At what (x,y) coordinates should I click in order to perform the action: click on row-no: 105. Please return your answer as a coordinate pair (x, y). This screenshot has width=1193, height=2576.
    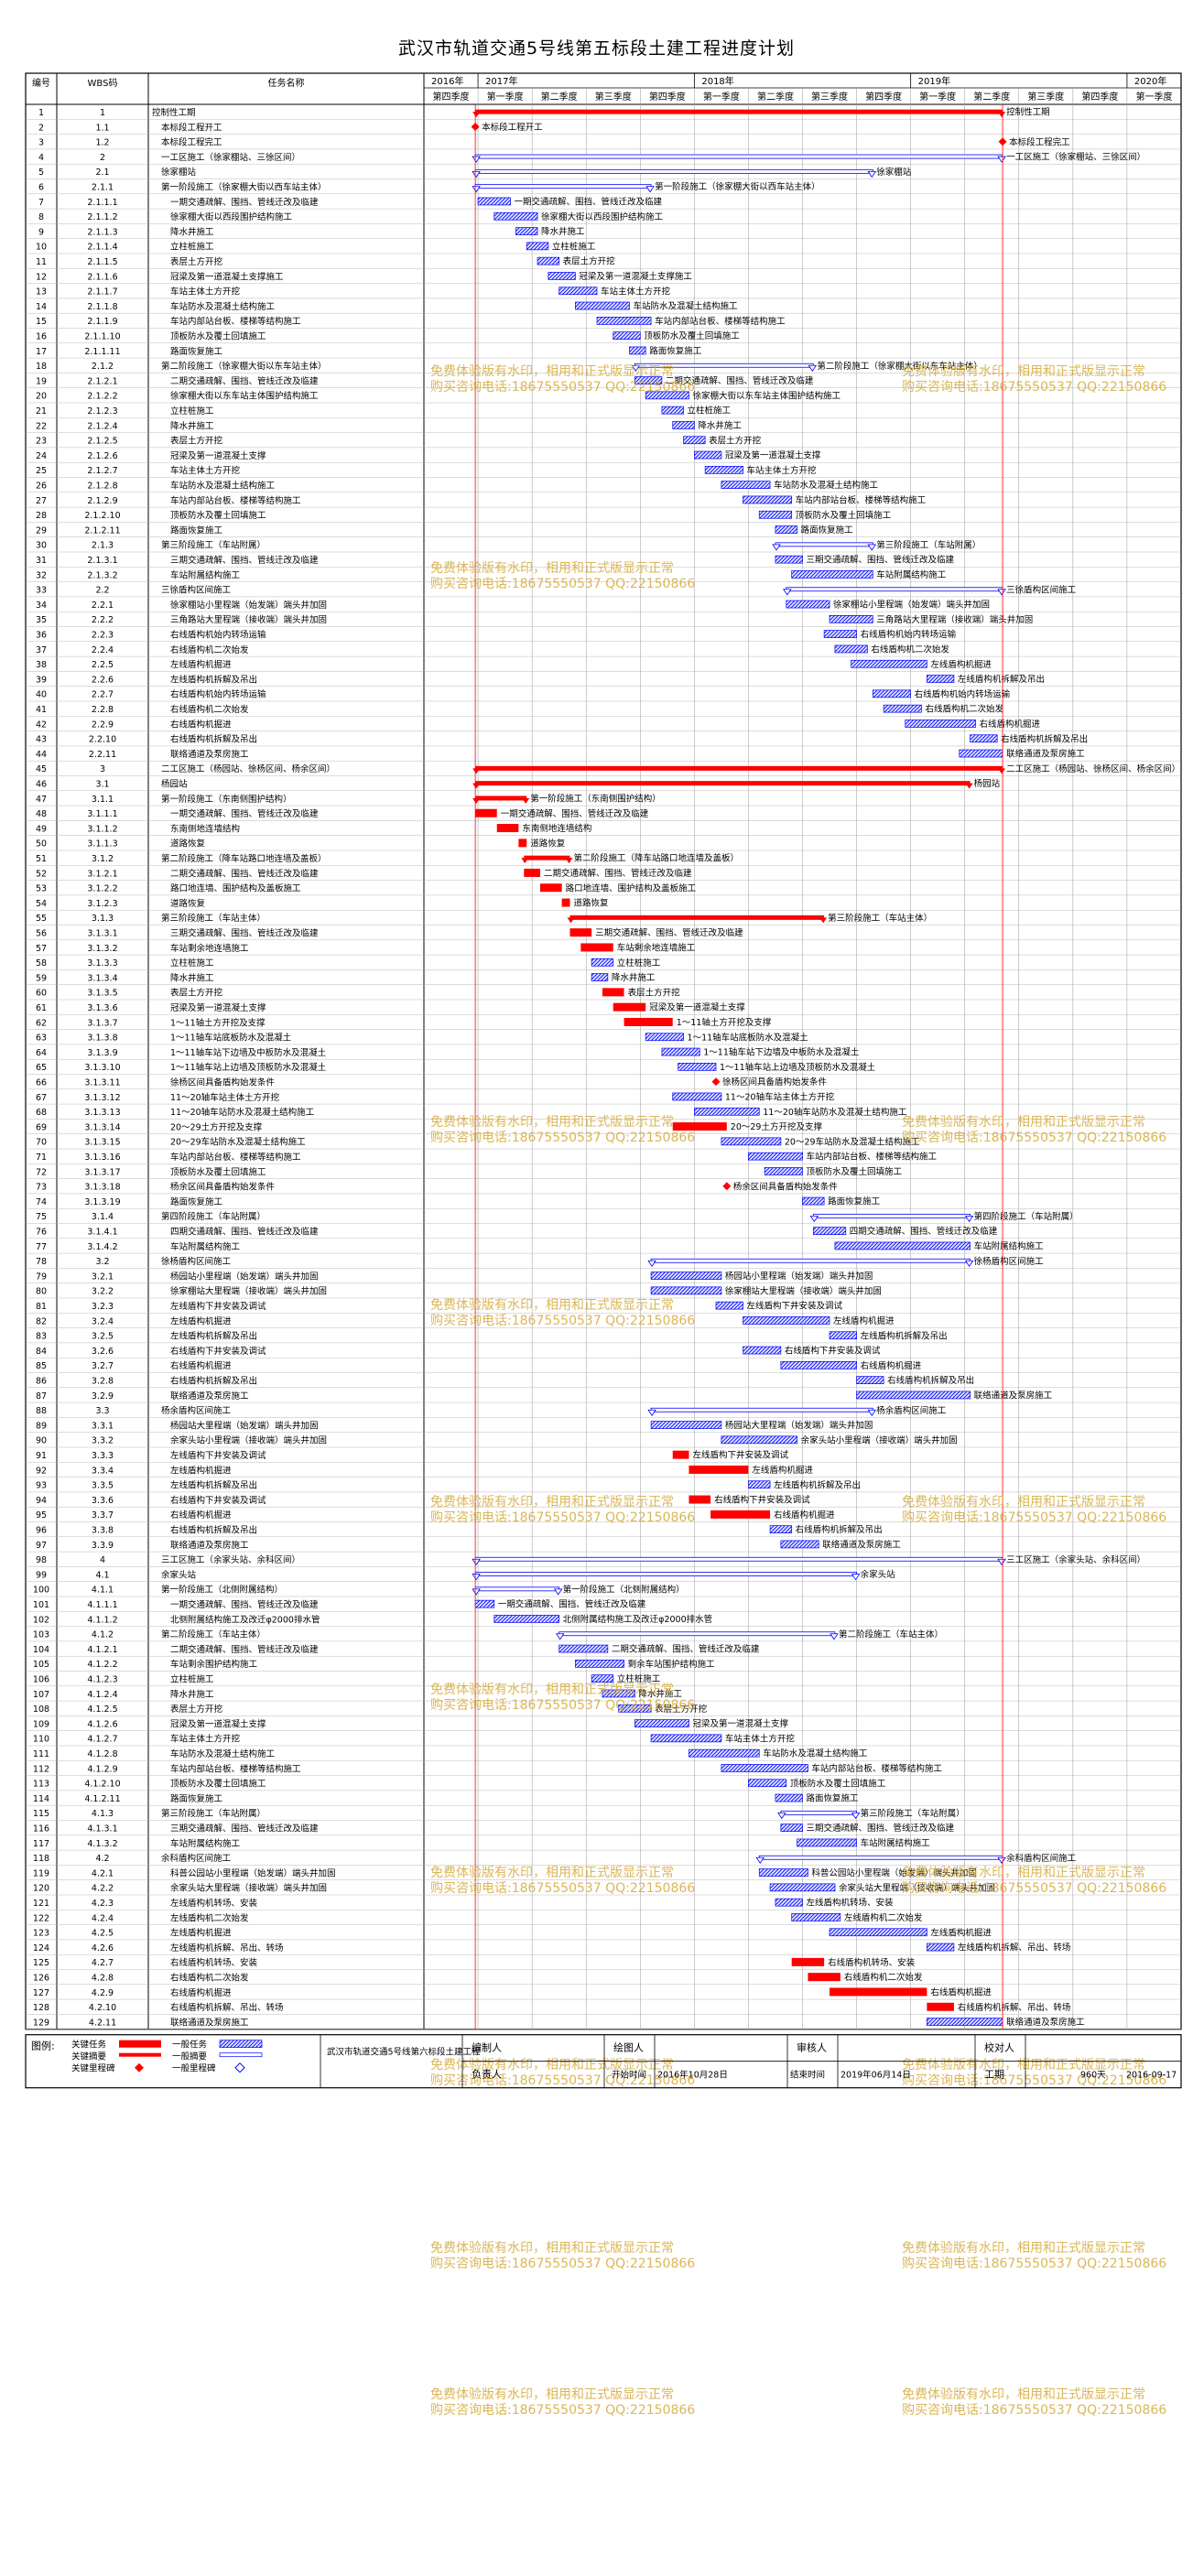
    Looking at the image, I should click on (41, 1665).